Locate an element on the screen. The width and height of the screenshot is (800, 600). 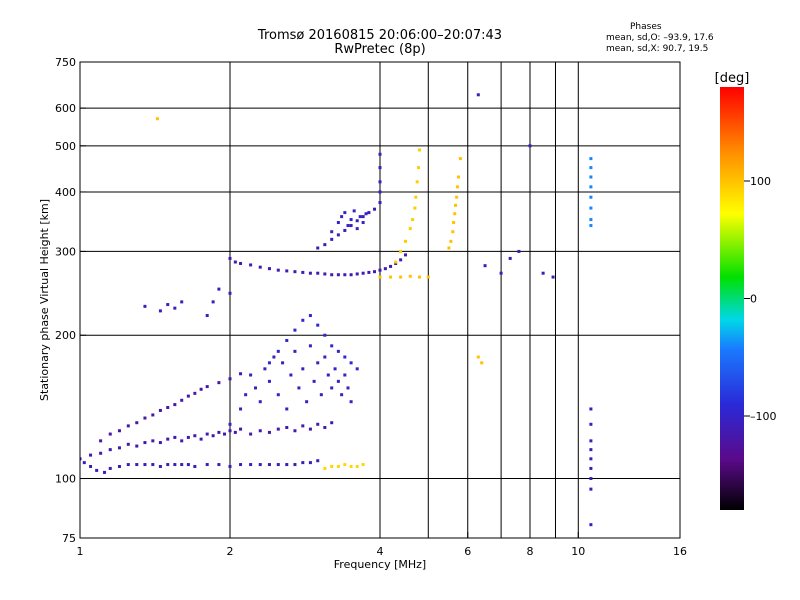
x-tick-label: 1 is located at coordinates (80, 551).